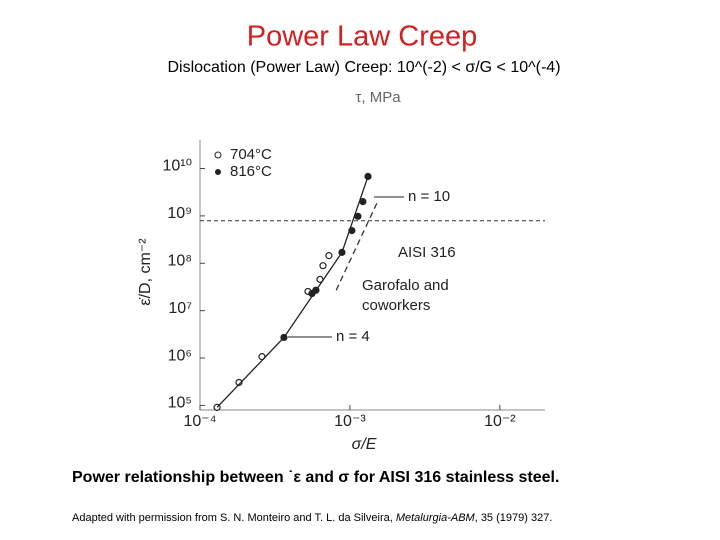 This screenshot has width=720, height=540. Describe the element at coordinates (292, 292) in the screenshot. I see `fit-line` at that location.